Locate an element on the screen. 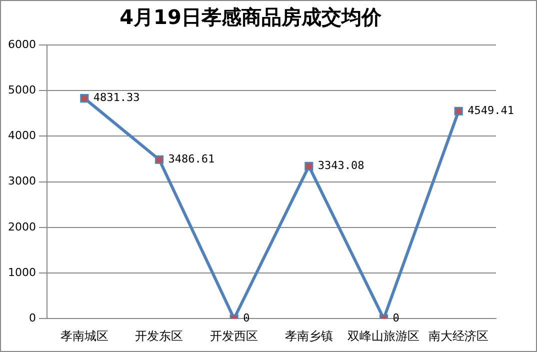 The image size is (537, 352). x-tick-label: 孝南城区 is located at coordinates (84, 335).